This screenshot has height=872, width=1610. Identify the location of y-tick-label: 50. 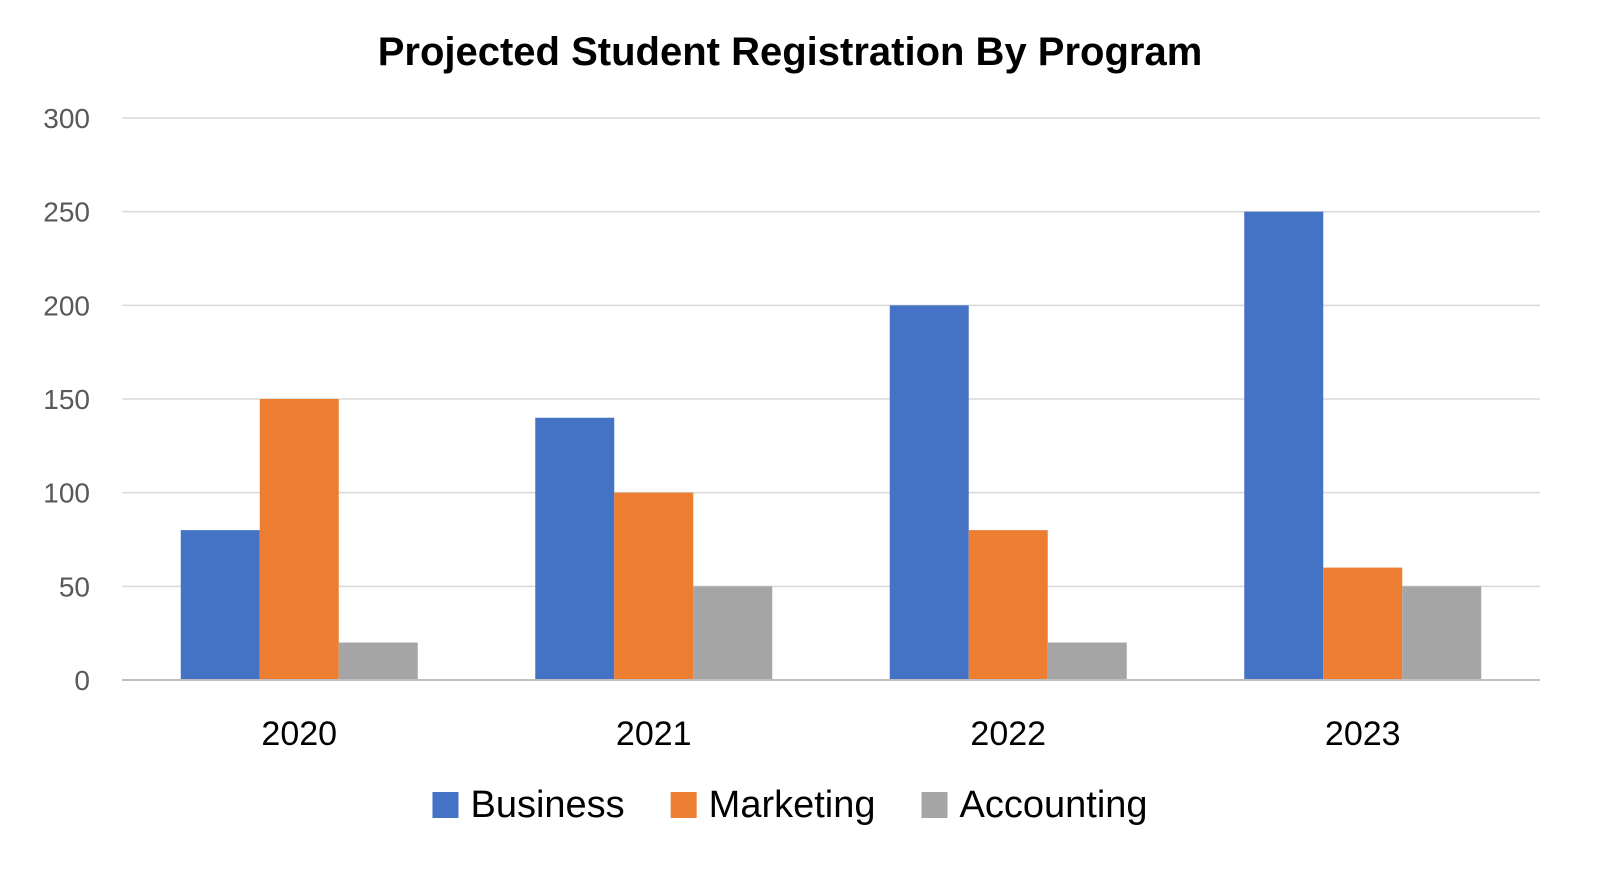
(74, 586).